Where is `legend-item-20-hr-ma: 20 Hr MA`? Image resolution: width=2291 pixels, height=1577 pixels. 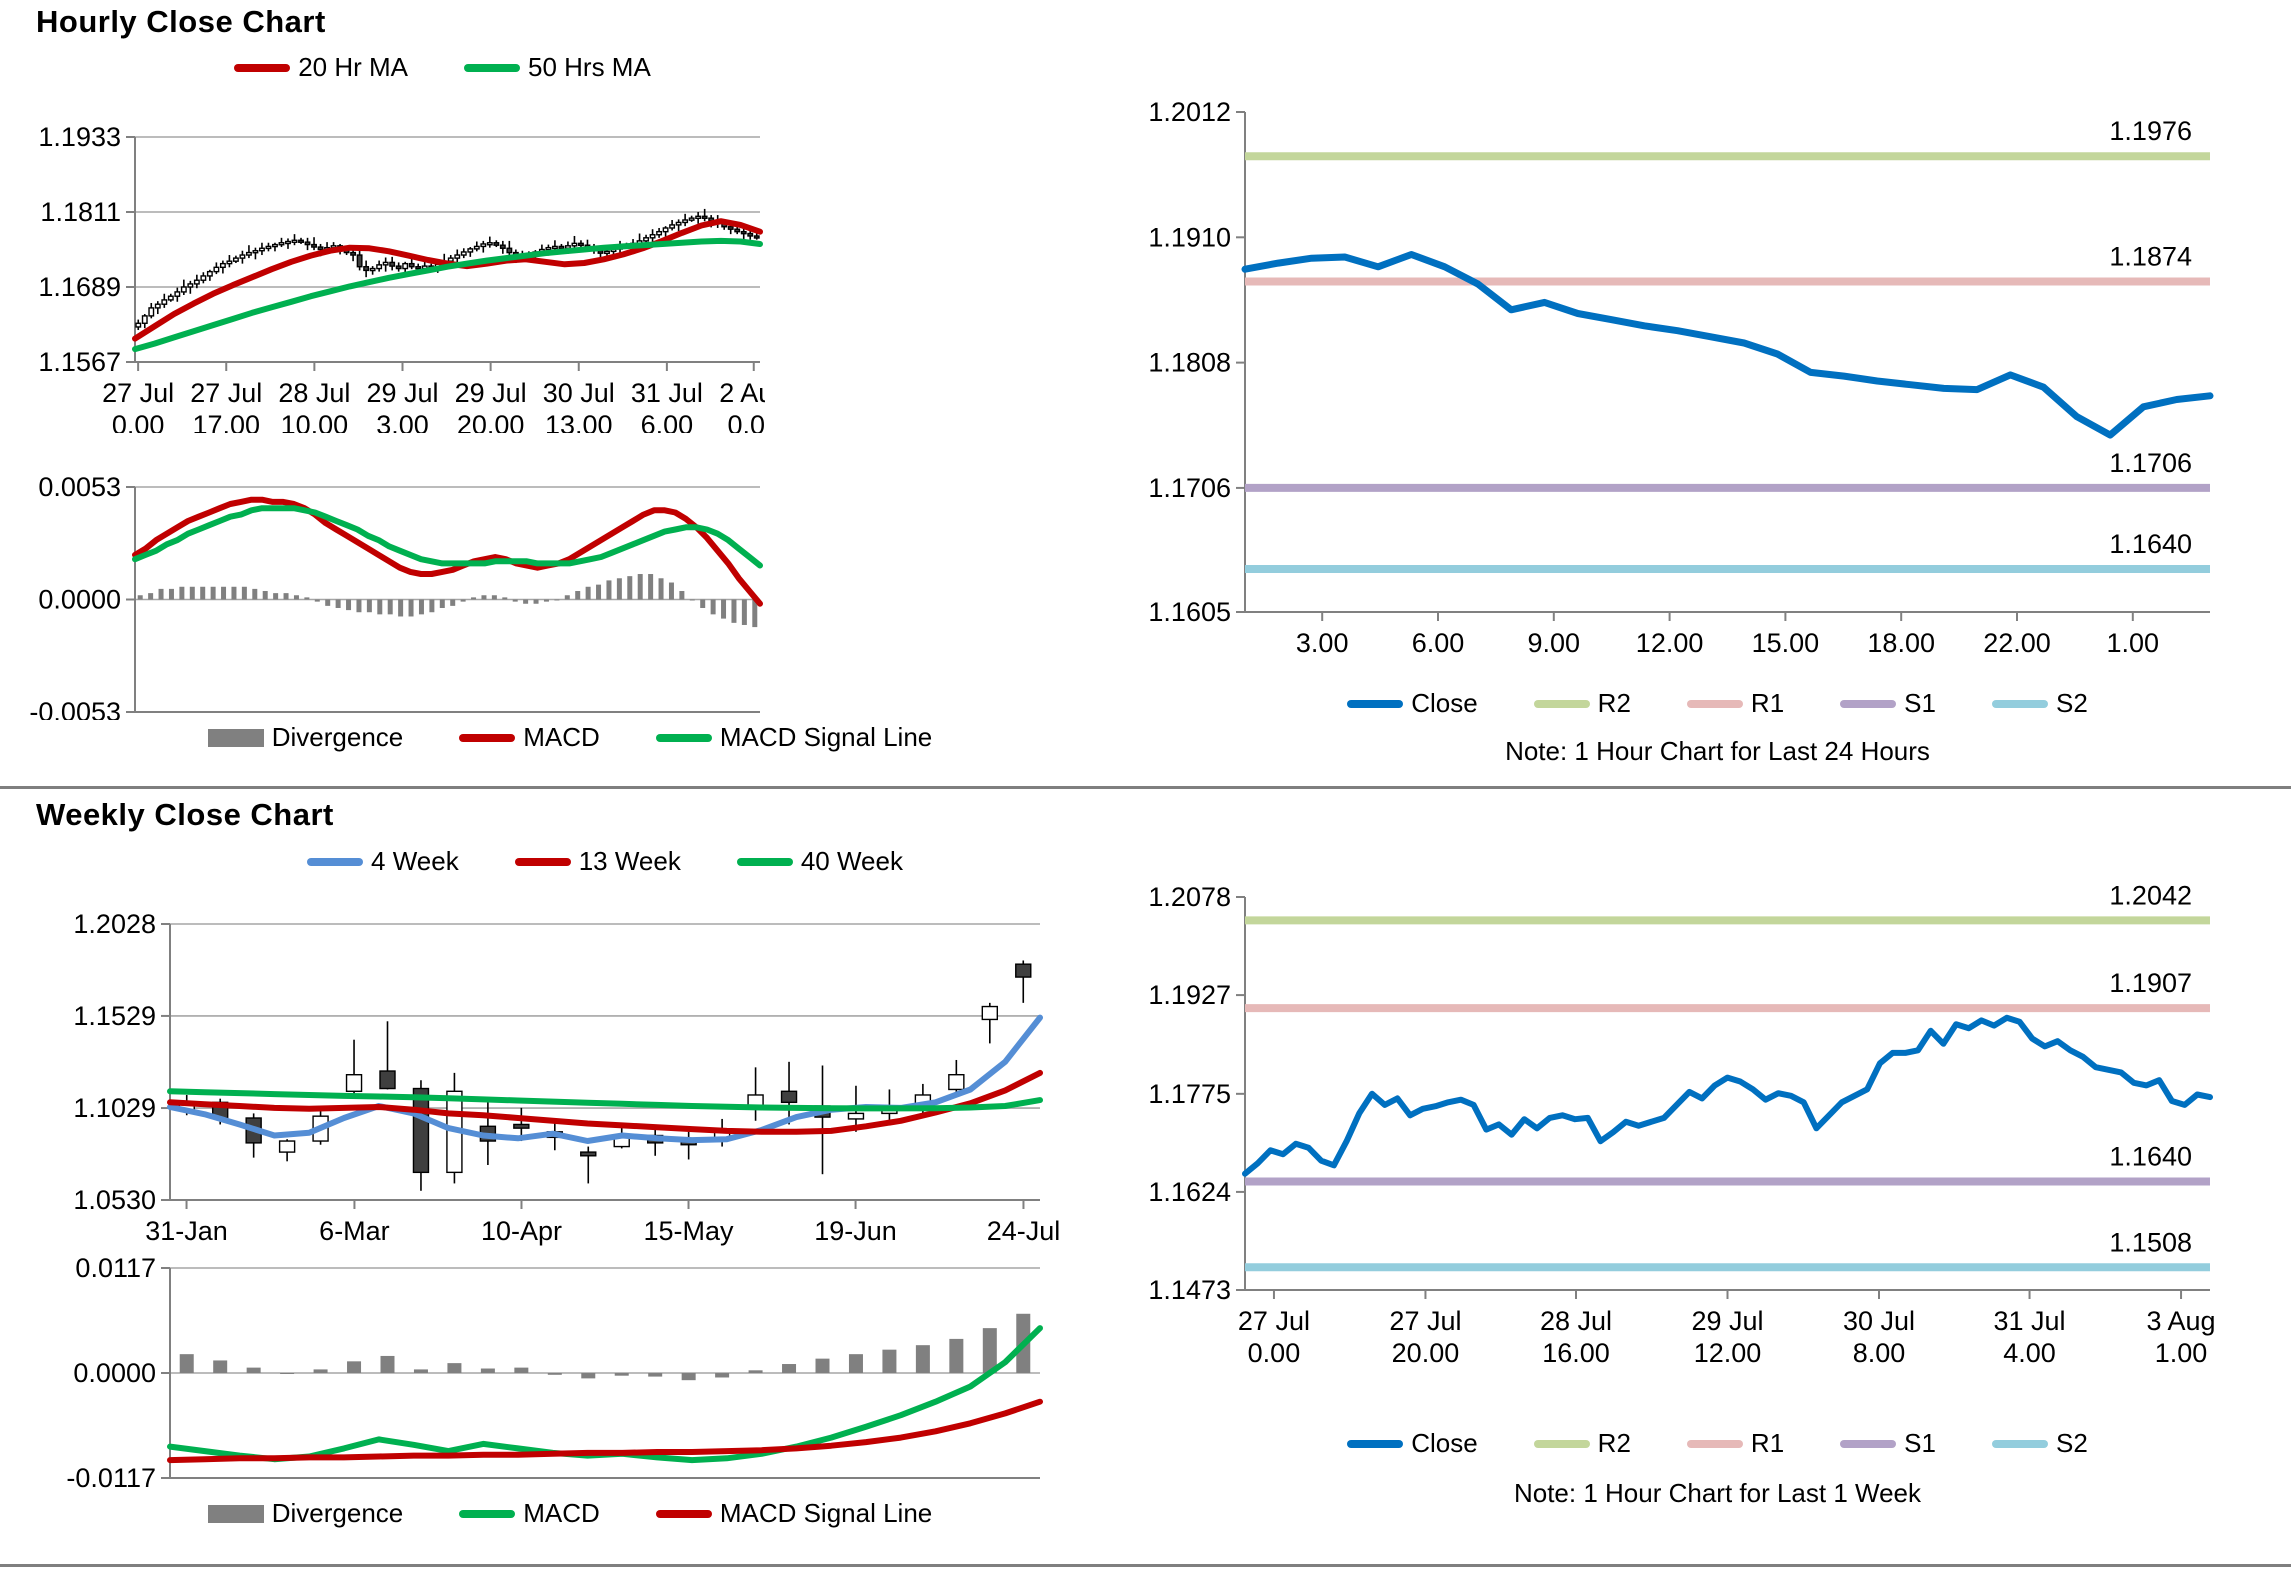
legend-item-20-hr-ma: 20 Hr MA is located at coordinates (321, 67).